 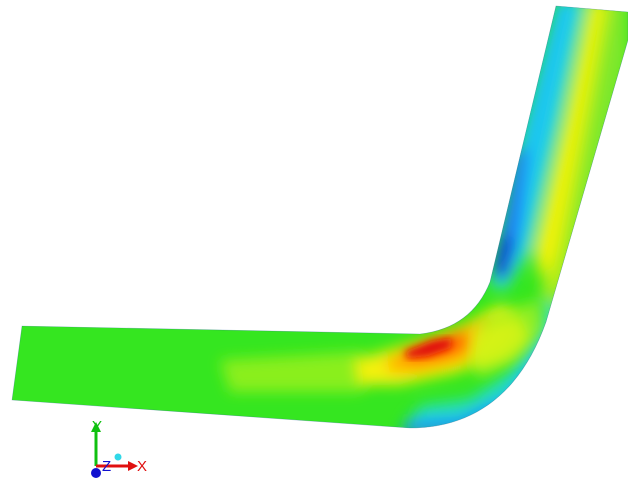 I want to click on x-axis-label: X, so click(x=142, y=466).